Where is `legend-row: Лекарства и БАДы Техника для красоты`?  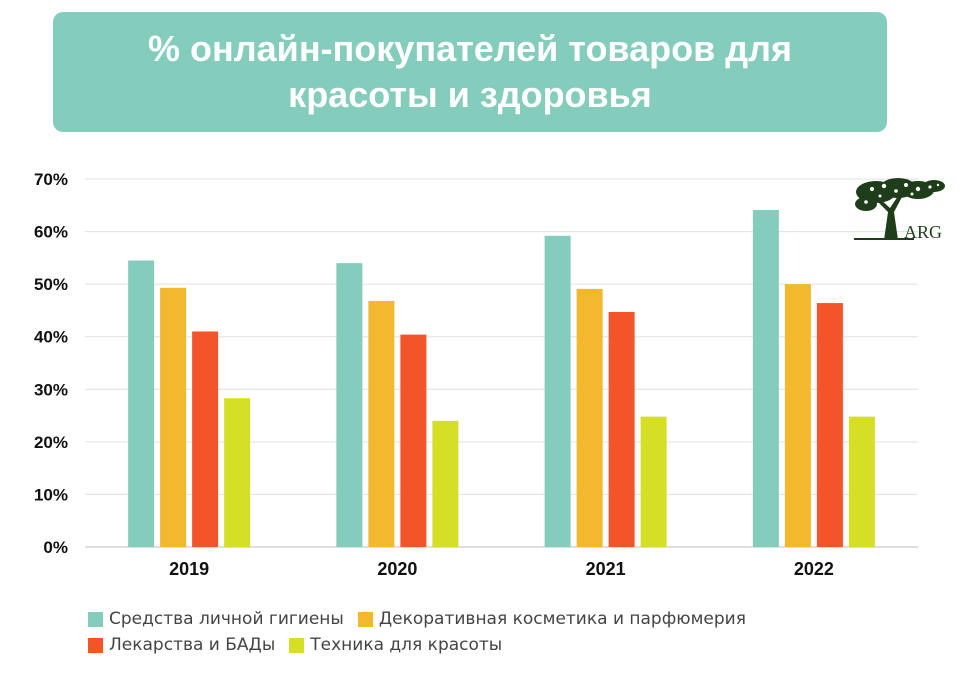 legend-row: Лекарства и БАДы Техника для красоты is located at coordinates (498, 645).